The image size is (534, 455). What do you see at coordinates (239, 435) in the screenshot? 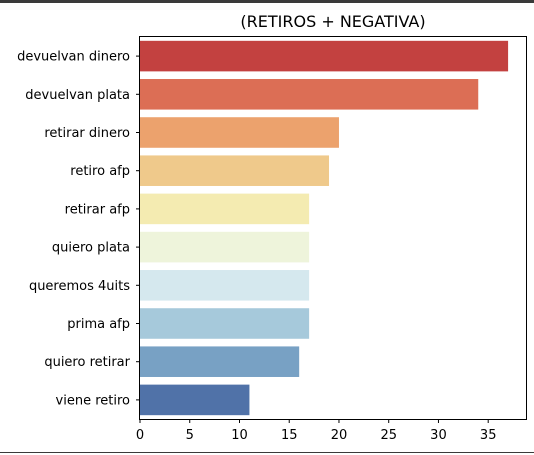
I see `x-tick-label: 10` at bounding box center [239, 435].